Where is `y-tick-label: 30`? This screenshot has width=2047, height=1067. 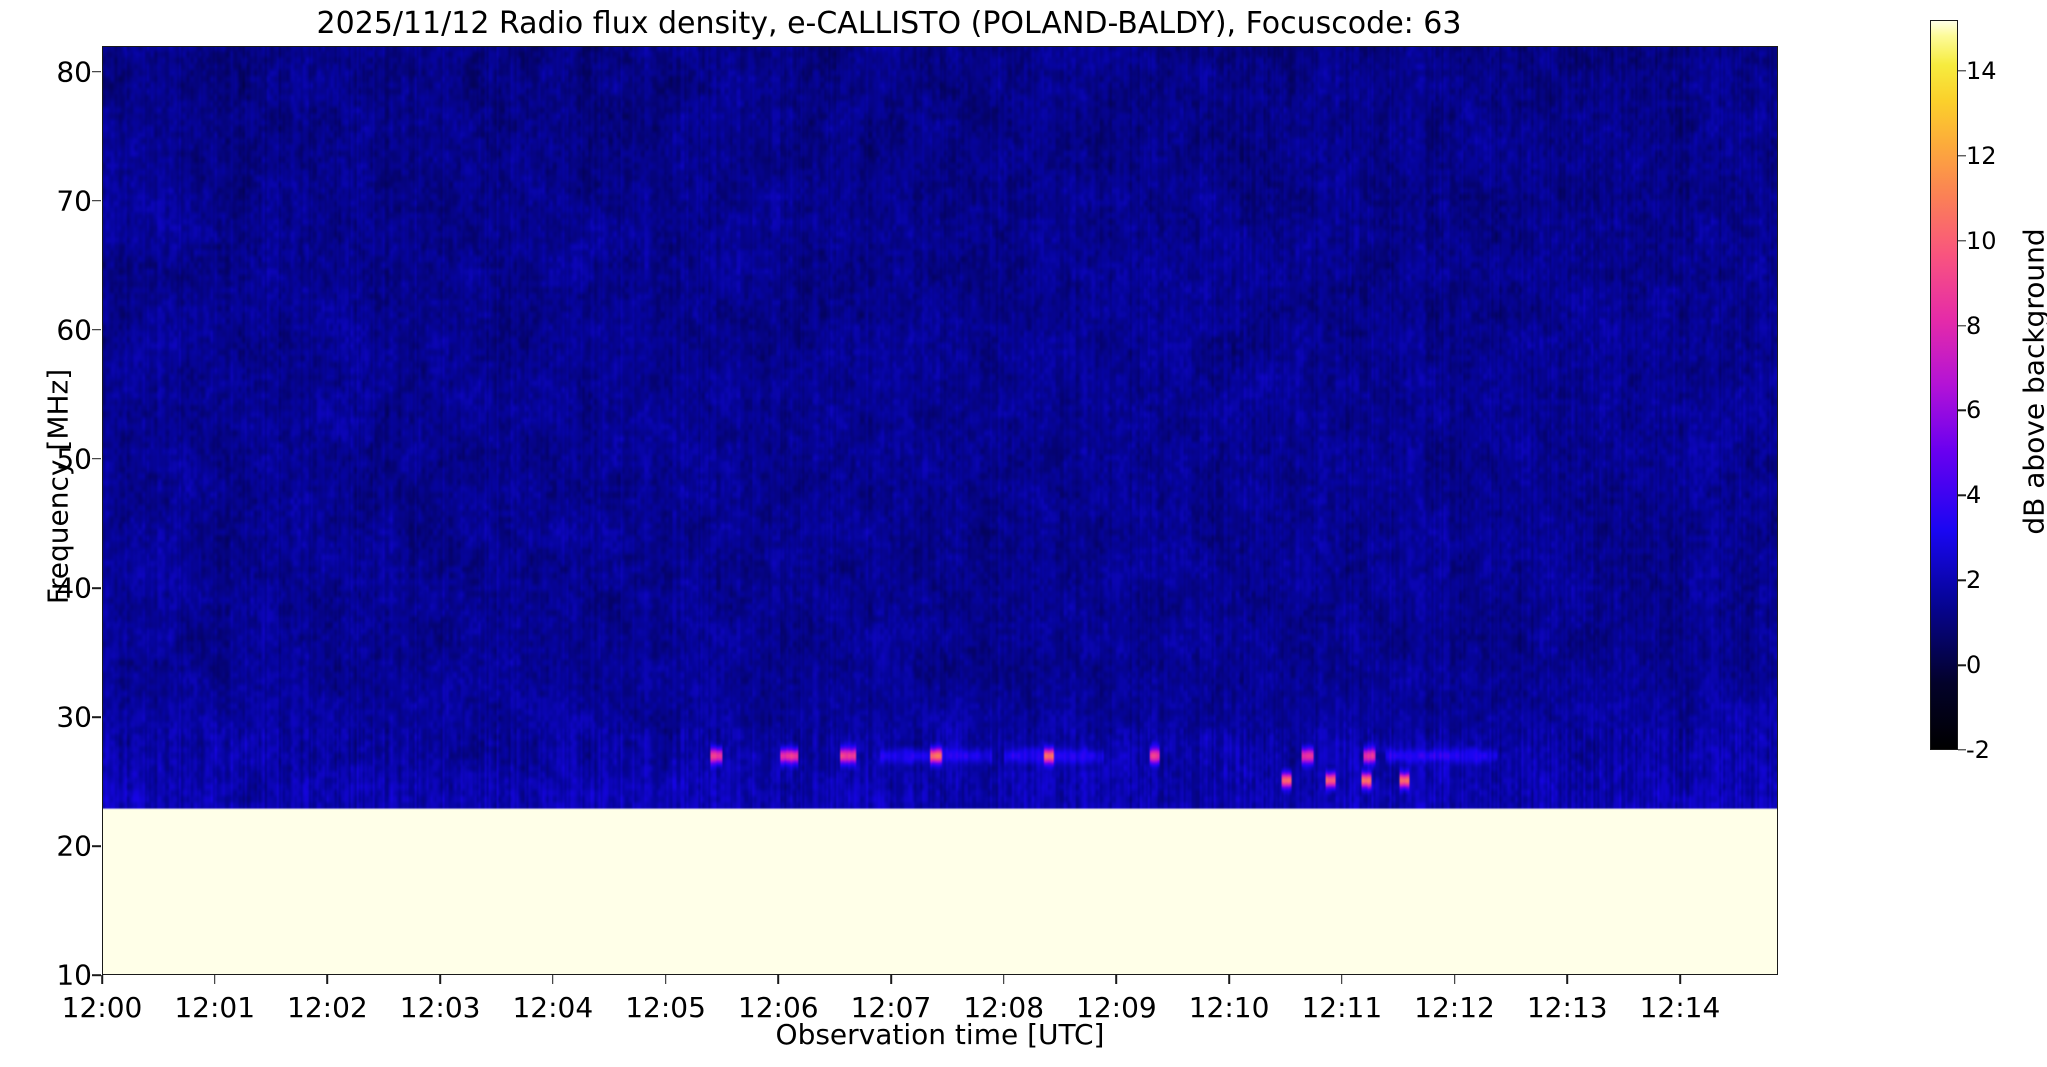
y-tick-label: 30 is located at coordinates (74, 717).